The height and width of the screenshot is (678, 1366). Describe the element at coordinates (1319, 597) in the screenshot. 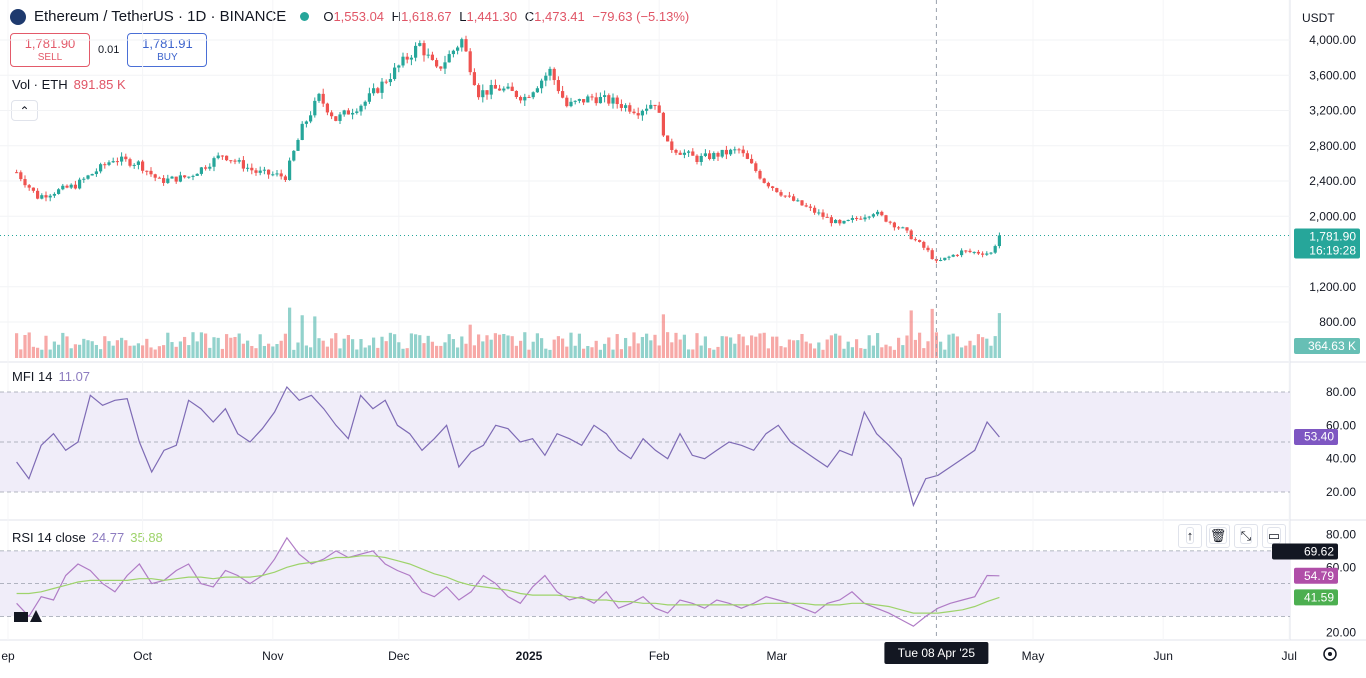

I see `rsi-value-label: 41.59` at that location.